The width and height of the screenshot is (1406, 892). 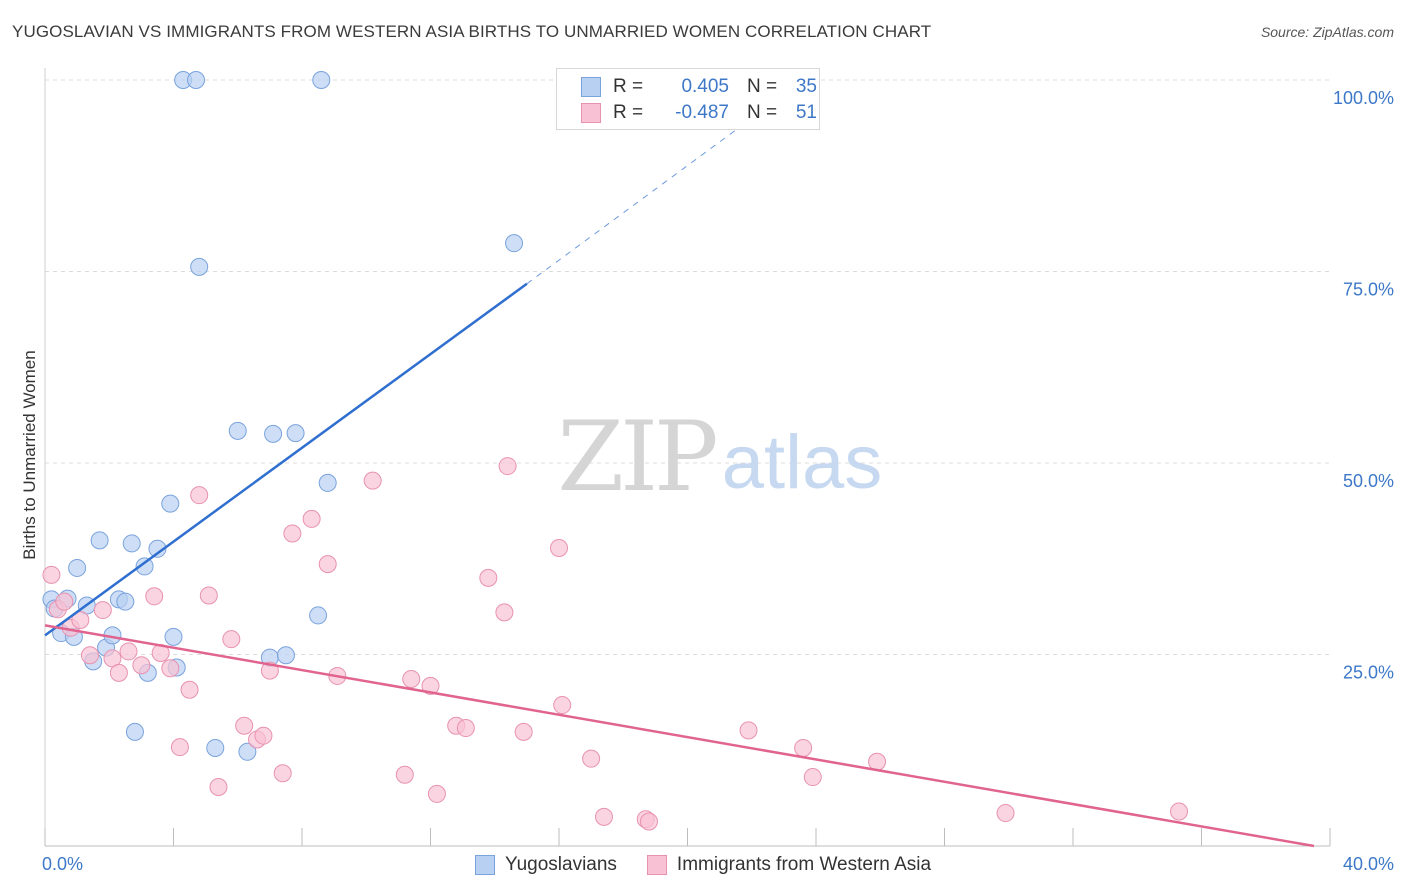 I want to click on trend-line-yugoslavians, so click(x=286, y=459).